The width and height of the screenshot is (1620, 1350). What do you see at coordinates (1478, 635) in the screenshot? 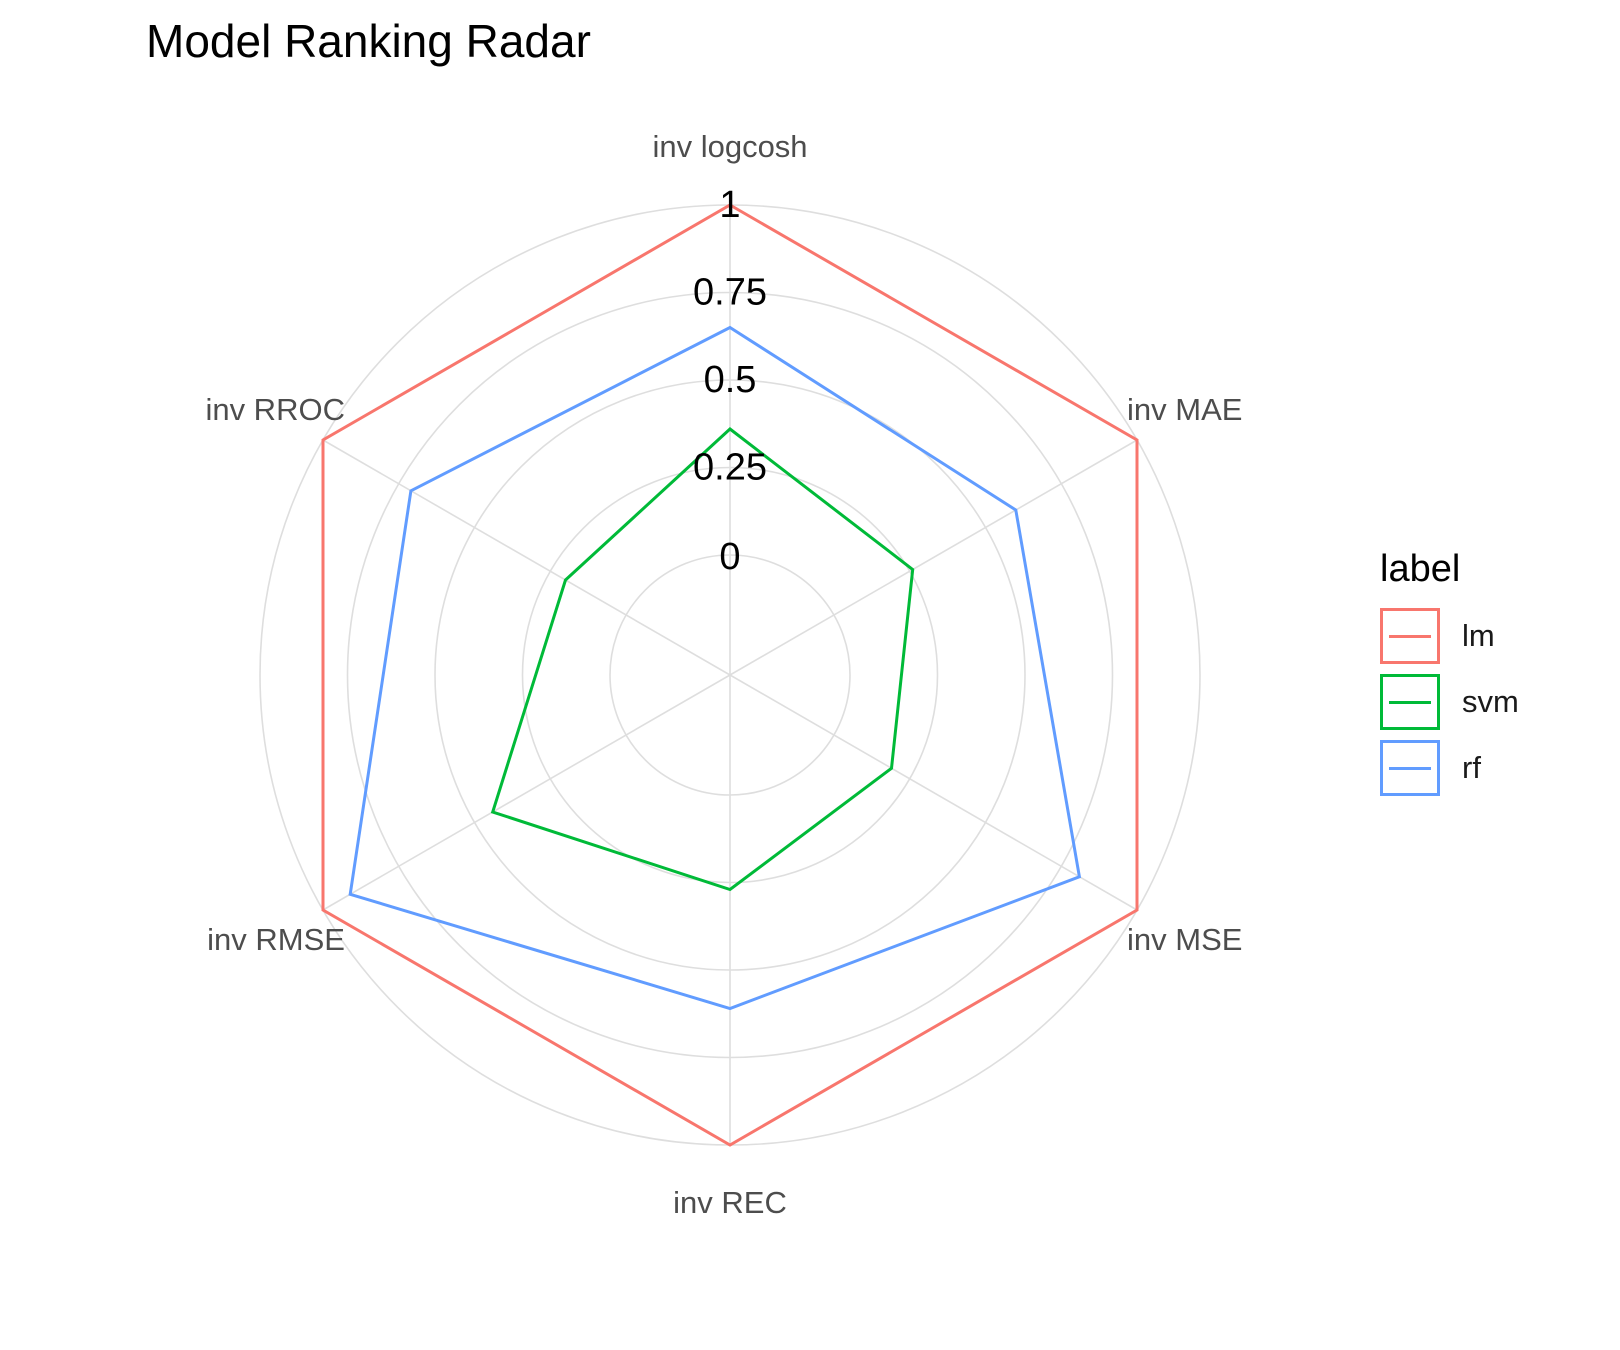
I see `legend-label: lm` at bounding box center [1478, 635].